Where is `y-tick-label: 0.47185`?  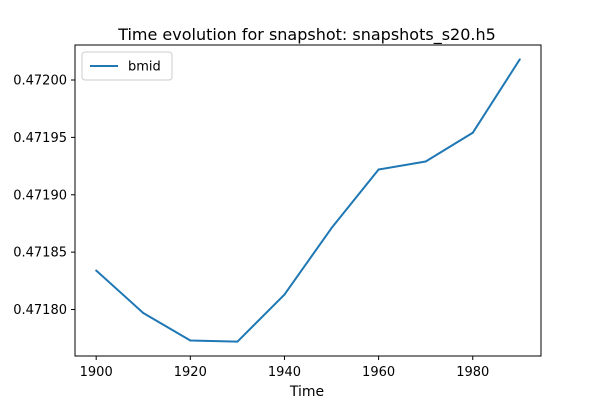 y-tick-label: 0.47185 is located at coordinates (40, 253).